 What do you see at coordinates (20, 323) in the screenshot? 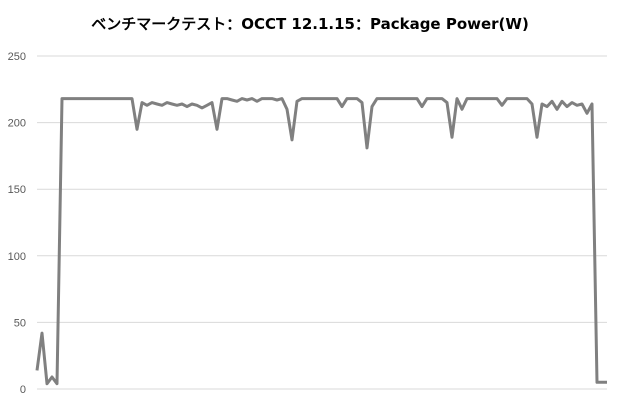
I see `y-tick-label: 50` at bounding box center [20, 323].